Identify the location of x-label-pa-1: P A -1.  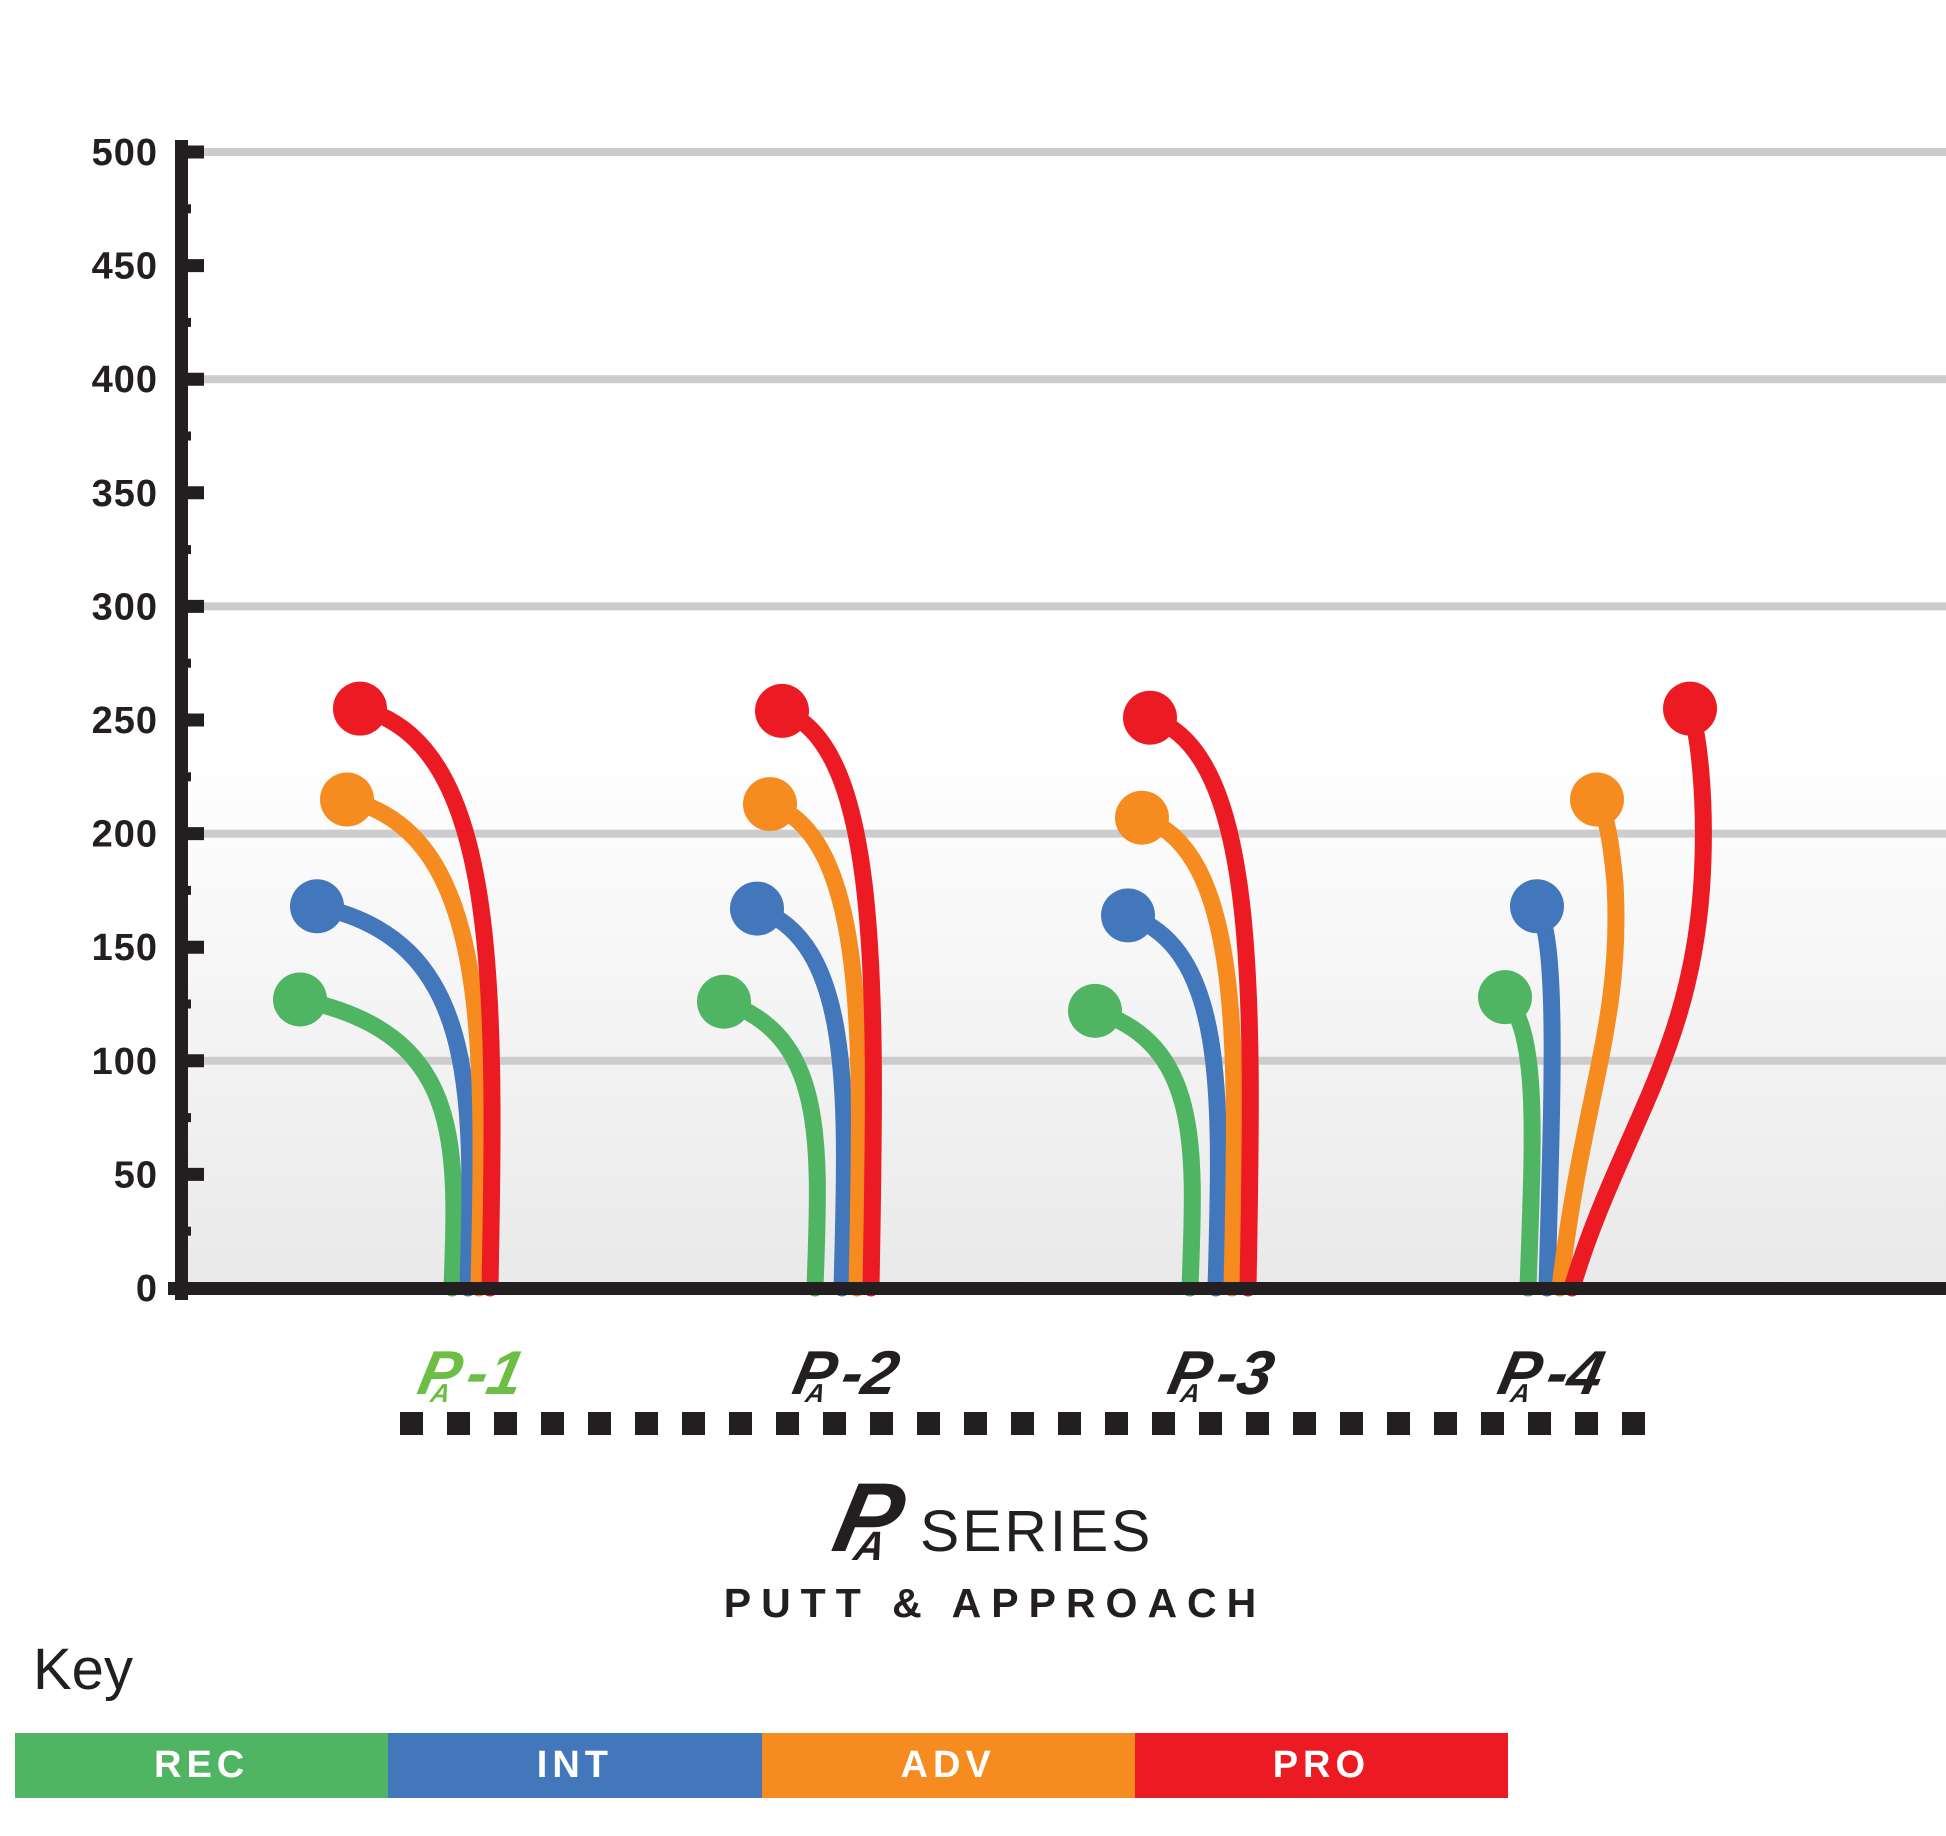
(470, 1373).